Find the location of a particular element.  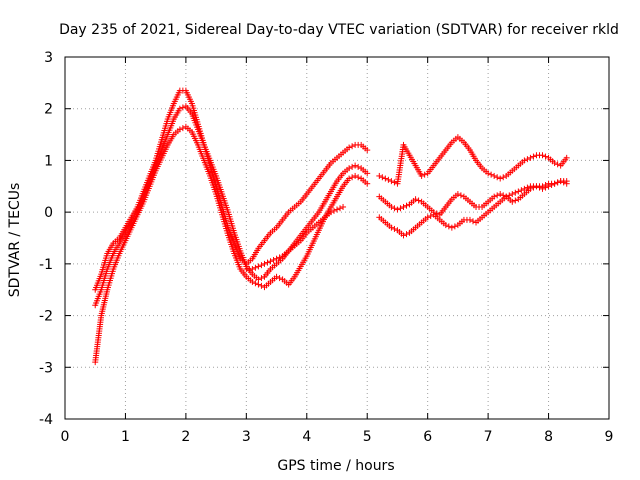

y-tick-label: -3 is located at coordinates (46, 368).